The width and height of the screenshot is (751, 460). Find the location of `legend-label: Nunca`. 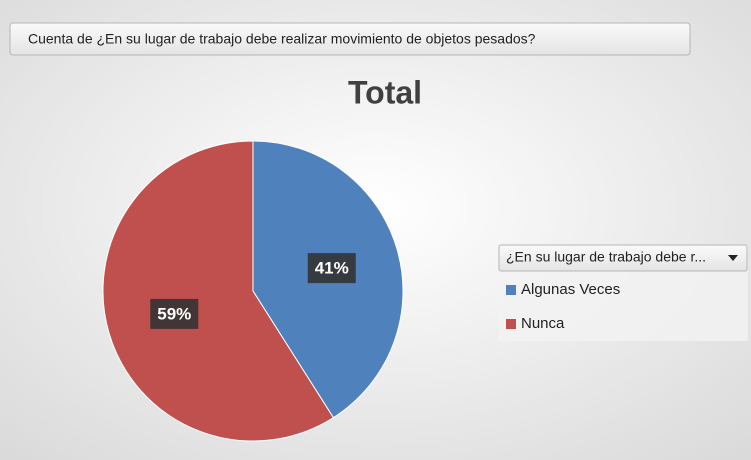

legend-label: Nunca is located at coordinates (543, 323).